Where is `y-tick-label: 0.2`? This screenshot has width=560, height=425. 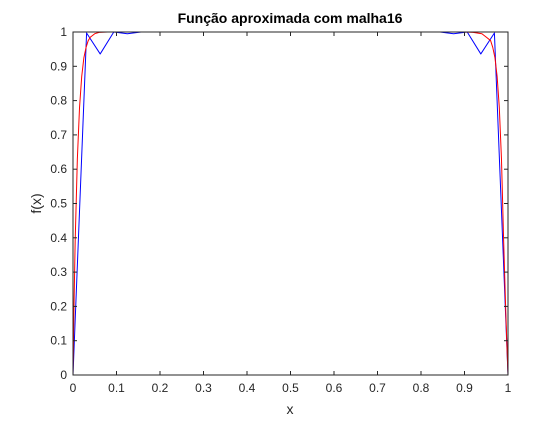 y-tick-label: 0.2 is located at coordinates (58, 306).